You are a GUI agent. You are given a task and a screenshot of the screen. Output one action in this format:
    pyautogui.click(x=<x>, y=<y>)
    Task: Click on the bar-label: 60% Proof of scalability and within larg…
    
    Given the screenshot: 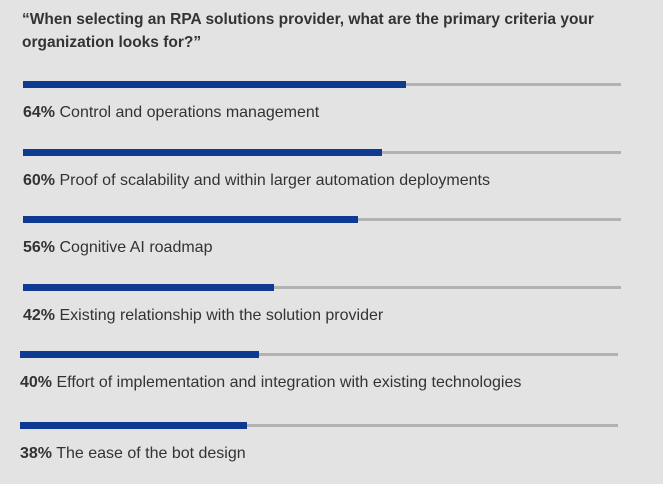 What is the action you would take?
    pyautogui.click(x=256, y=181)
    